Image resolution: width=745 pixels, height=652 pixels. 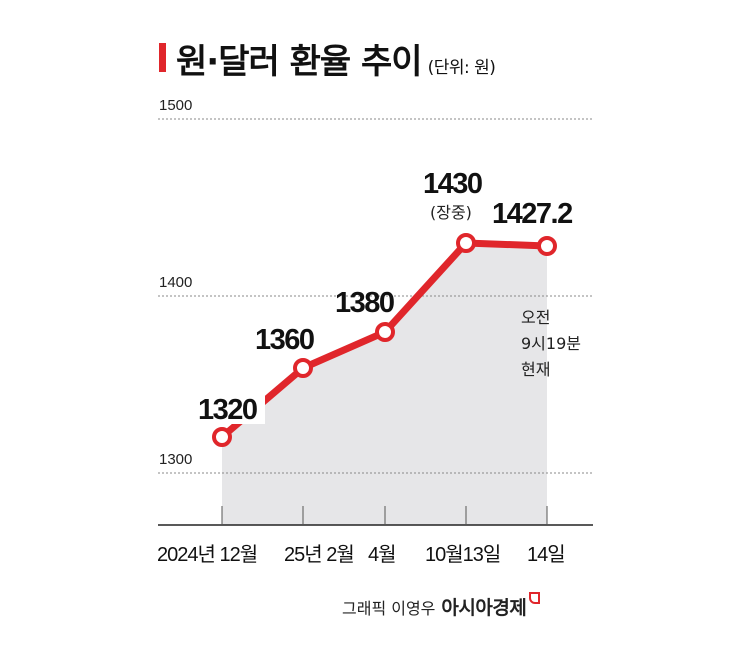 What do you see at coordinates (462, 554) in the screenshot?
I see `x-label-oct-13: 10월13일` at bounding box center [462, 554].